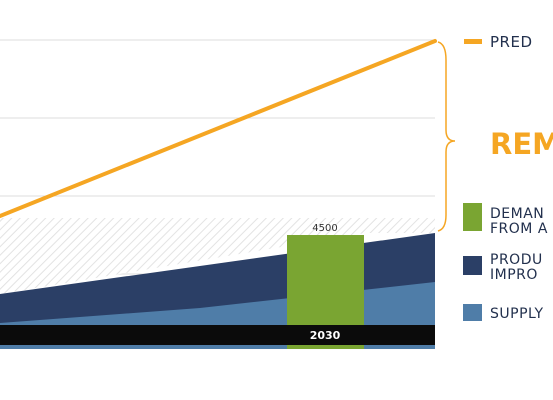 This screenshot has width=553, height=400. Describe the element at coordinates (519, 229) in the screenshot. I see `legend-label-demand-line2: FROM A` at that location.